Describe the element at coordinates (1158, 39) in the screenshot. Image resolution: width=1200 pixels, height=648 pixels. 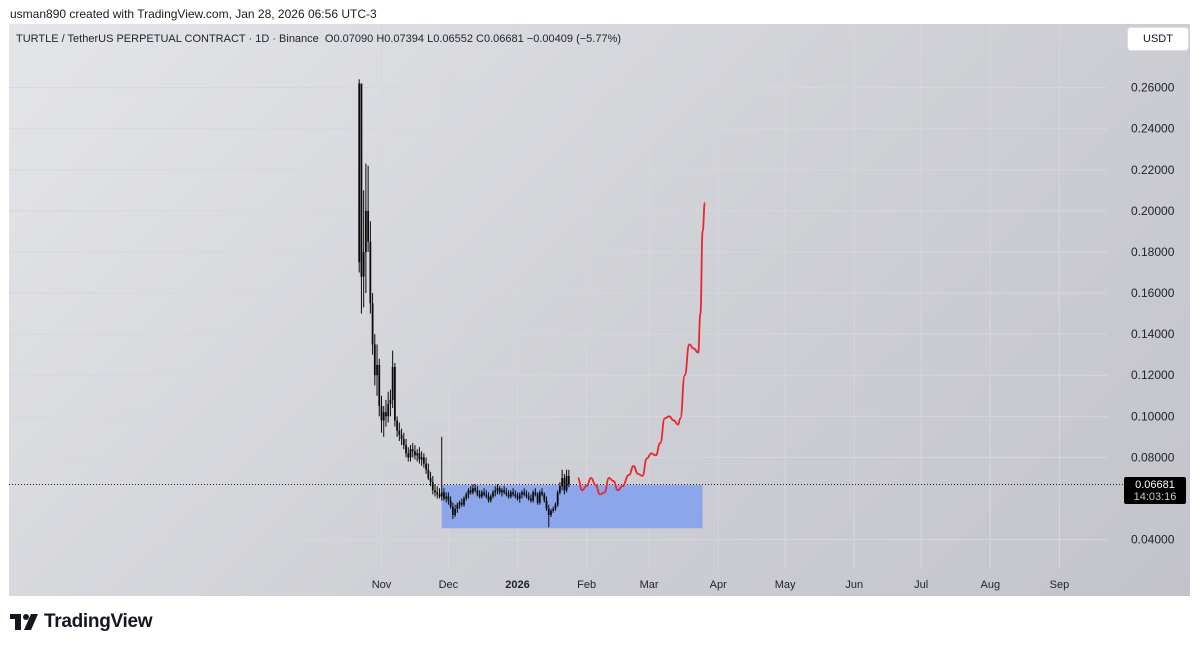
I see `currency-button: USDT` at that location.